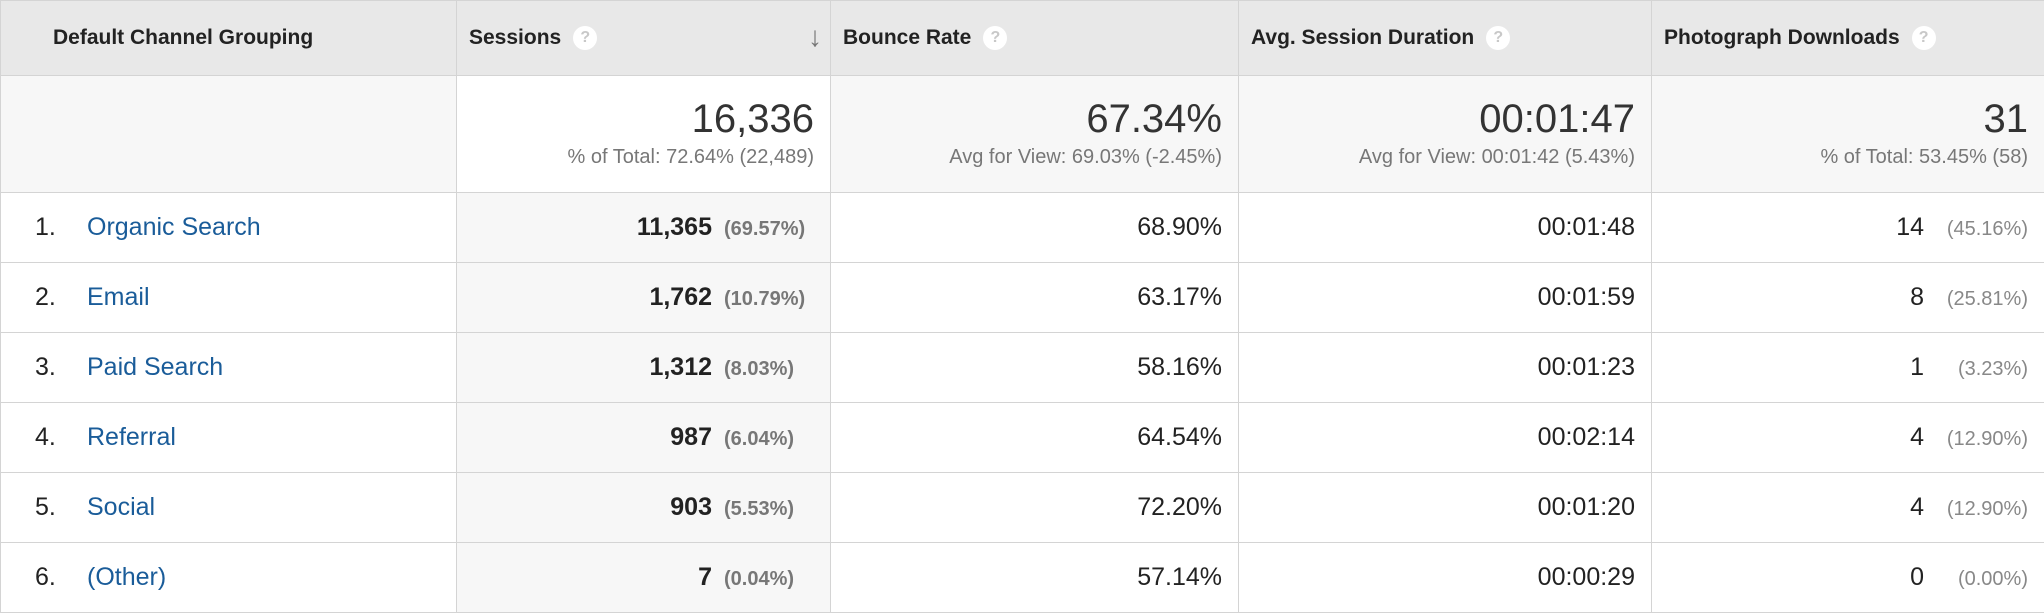  Describe the element at coordinates (1445, 134) in the screenshot. I see `total-duration-cell: 00:01:47 Avg for View: 00:01:42 (5.43%)` at that location.